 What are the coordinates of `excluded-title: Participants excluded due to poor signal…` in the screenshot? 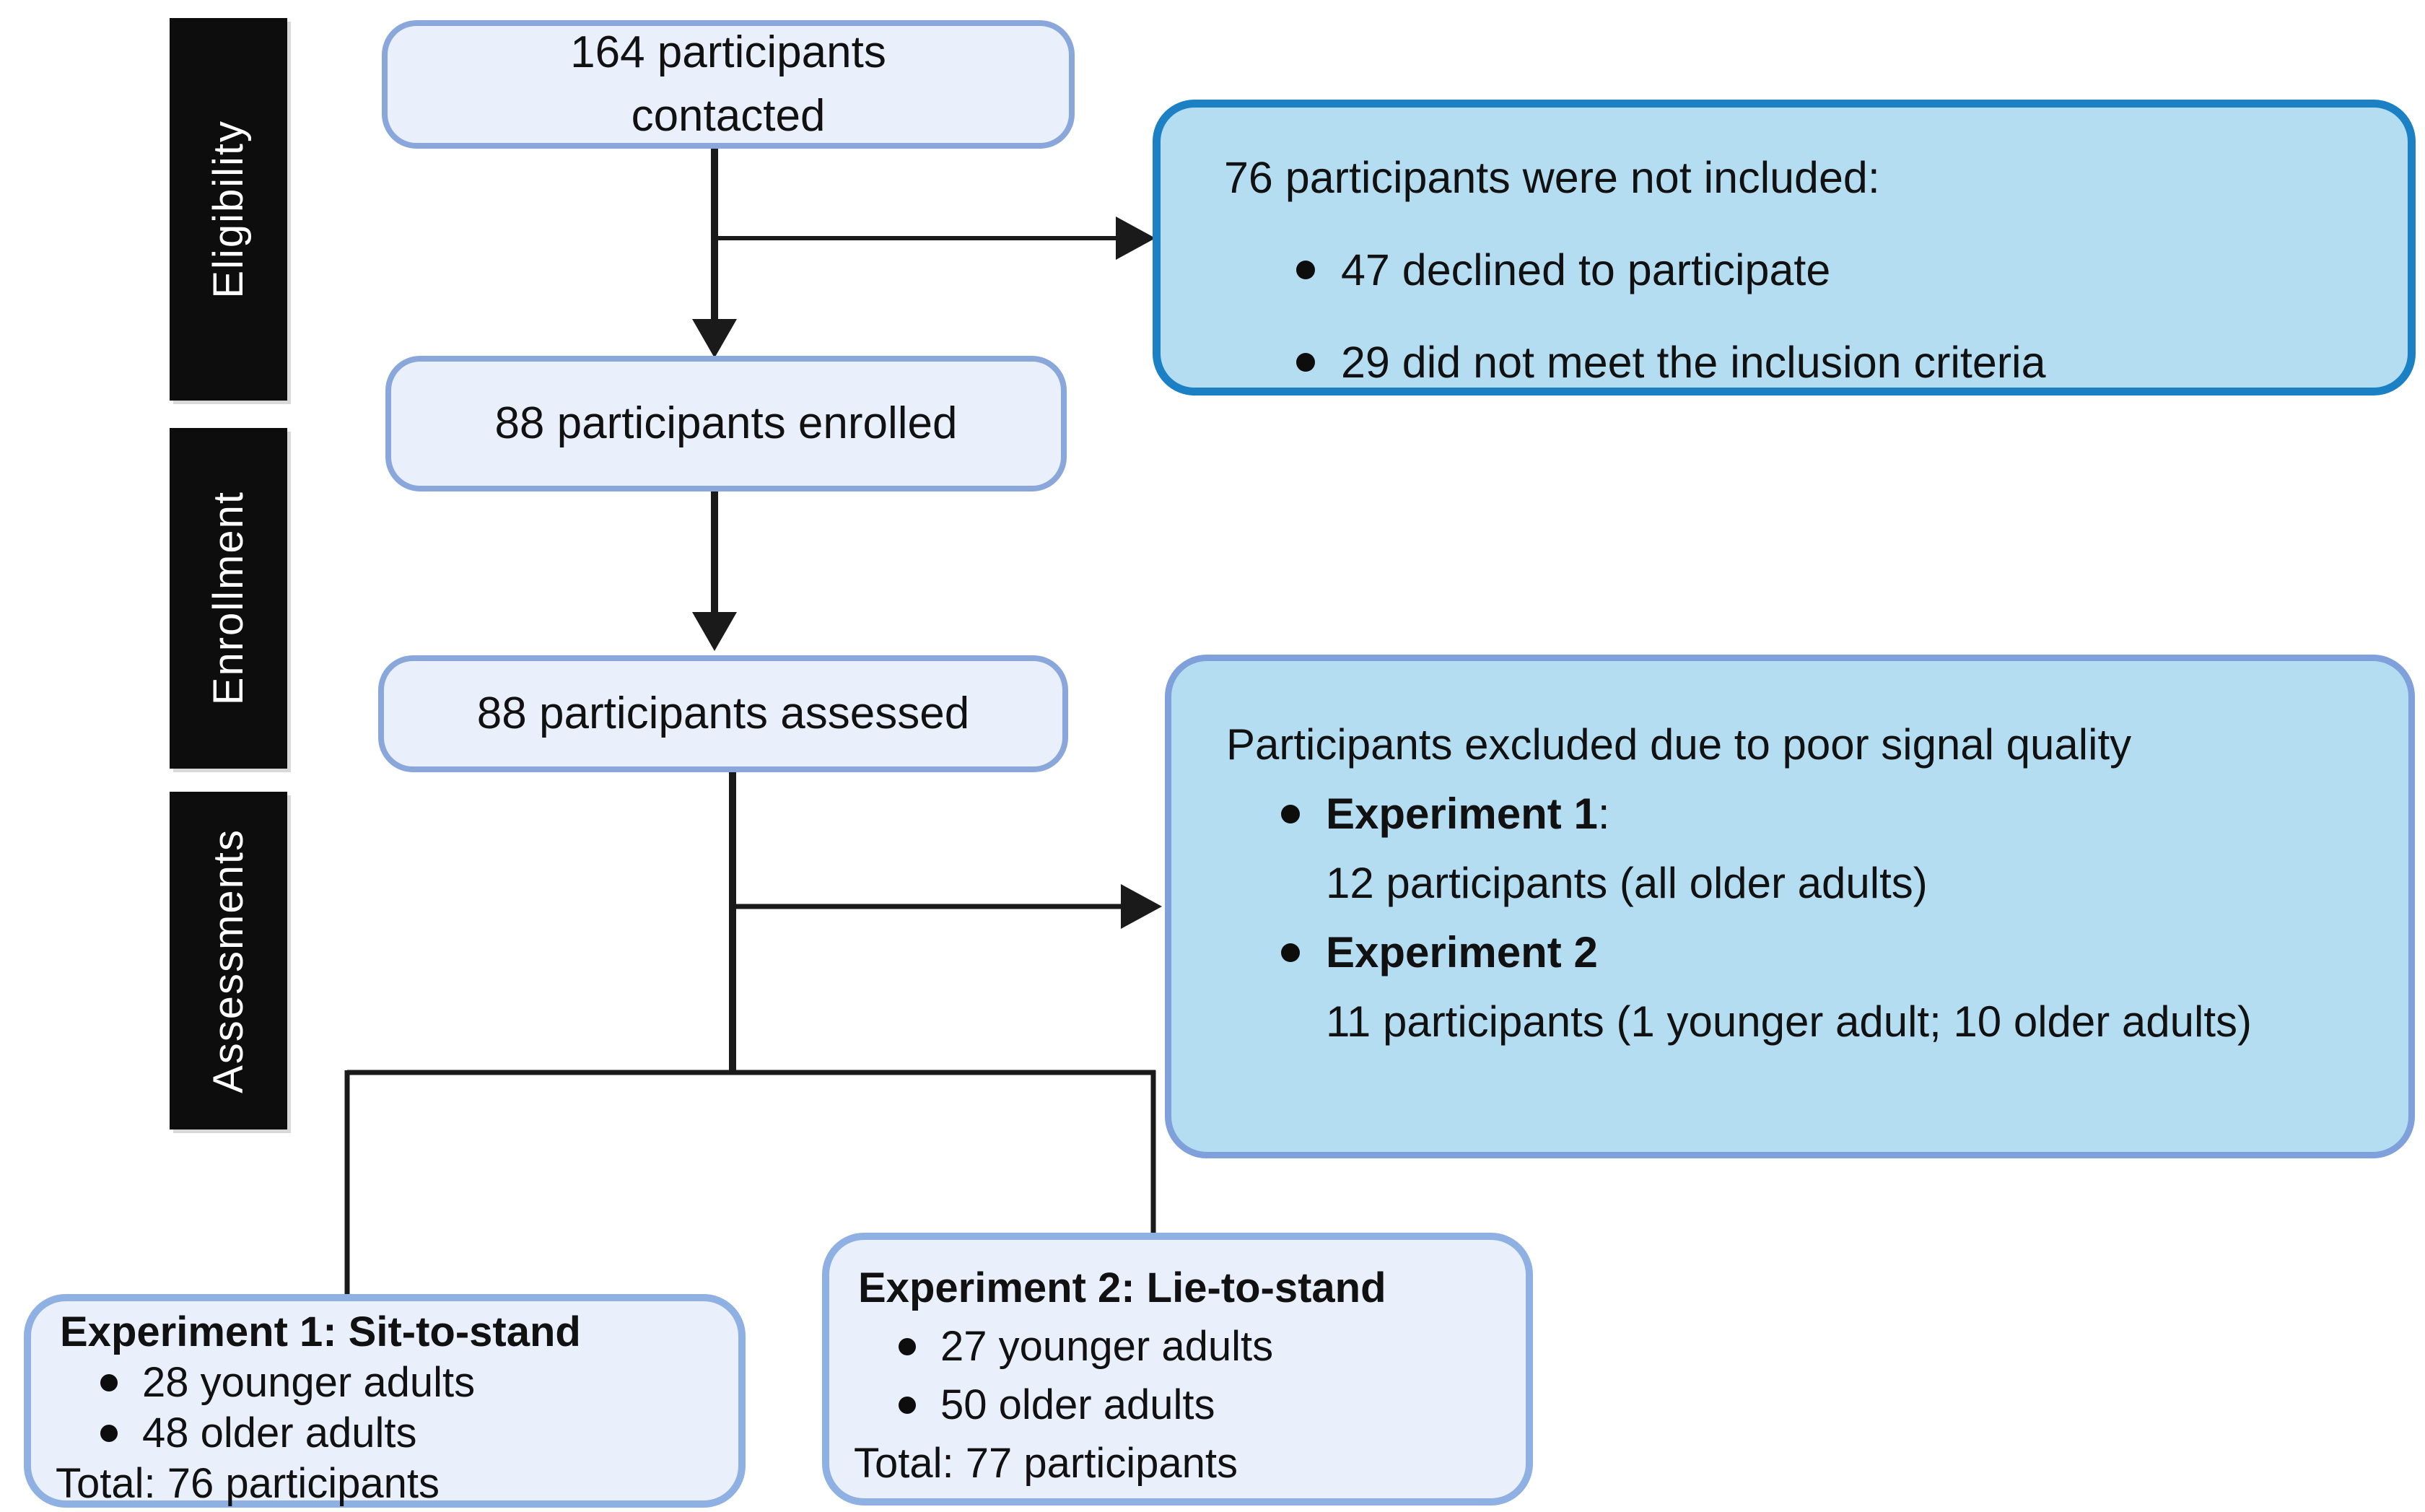 It's located at (1679, 745).